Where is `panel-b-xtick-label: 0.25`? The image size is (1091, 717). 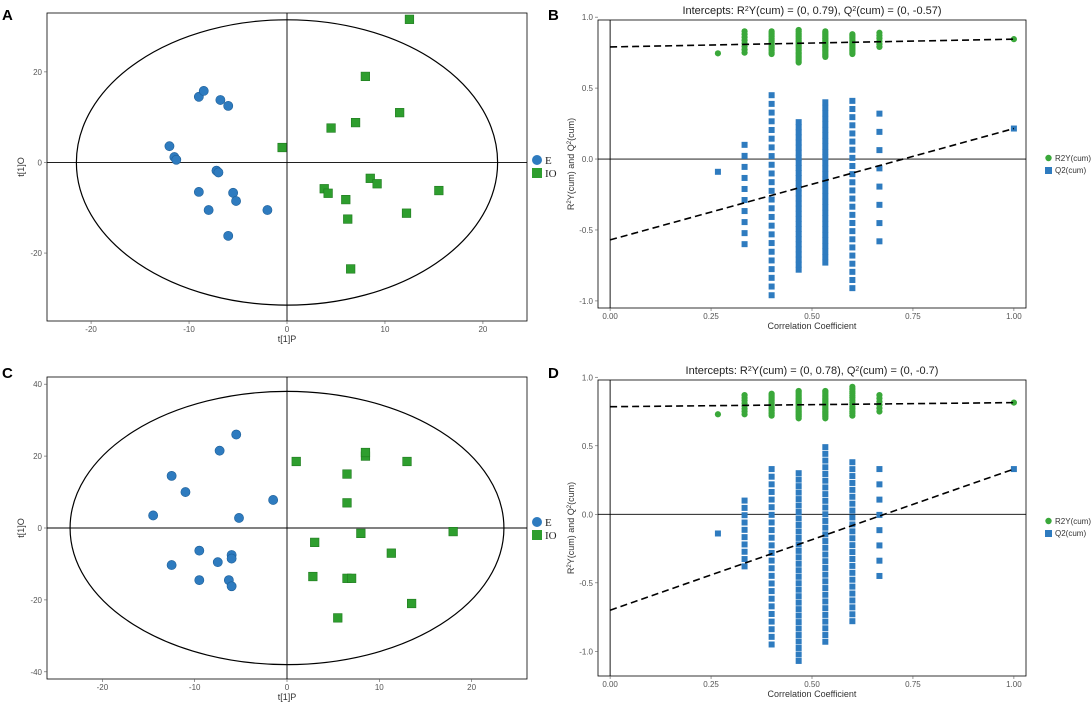 panel-b-xtick-label: 0.25 is located at coordinates (711, 316).